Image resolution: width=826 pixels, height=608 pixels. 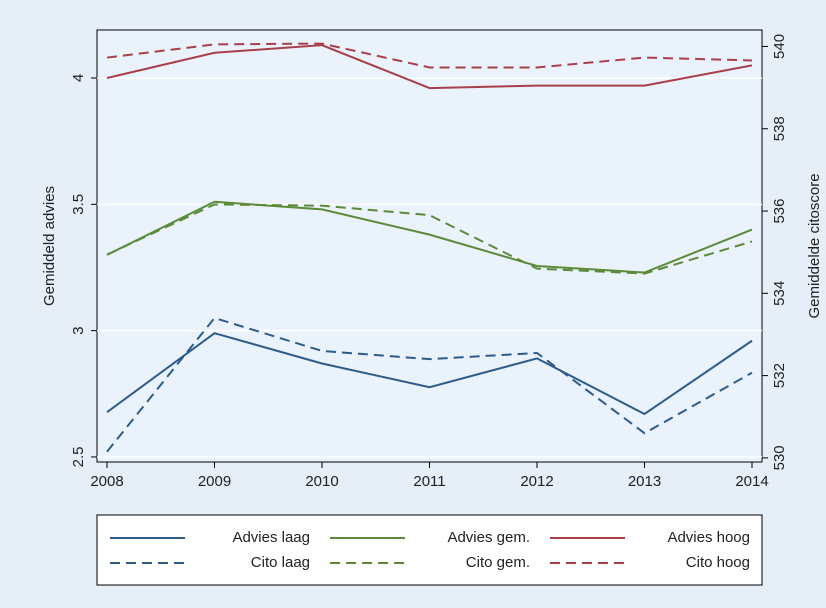 What do you see at coordinates (488, 537) in the screenshot?
I see `legend-label: Advies gem.` at bounding box center [488, 537].